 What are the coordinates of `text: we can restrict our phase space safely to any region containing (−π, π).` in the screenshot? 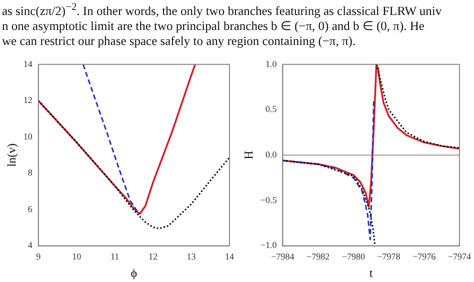 It's located at (179, 42).